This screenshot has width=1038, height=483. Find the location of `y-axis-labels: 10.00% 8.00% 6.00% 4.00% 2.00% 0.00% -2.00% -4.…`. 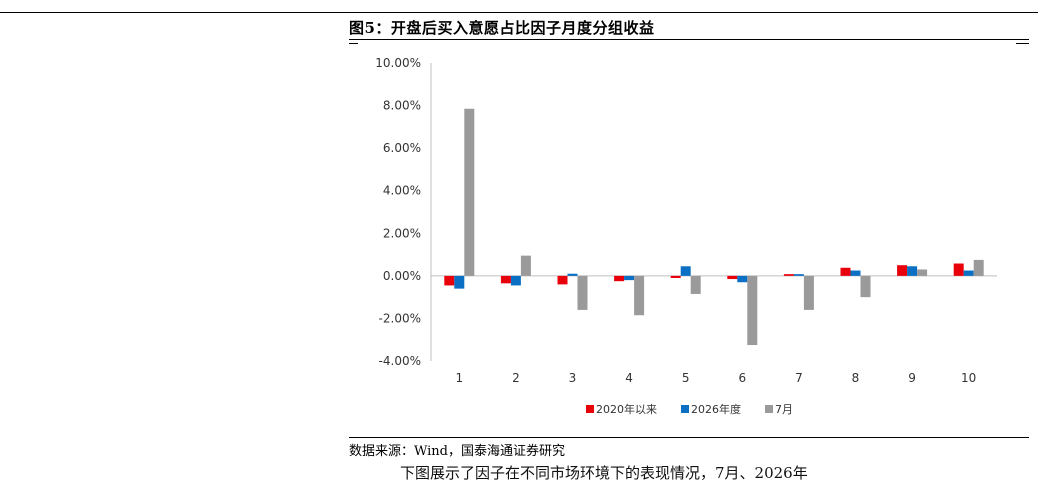

y-axis-labels: 10.00% 8.00% 6.00% 4.00% 2.00% 0.00% -2.00% -4.… is located at coordinates (398, 212).